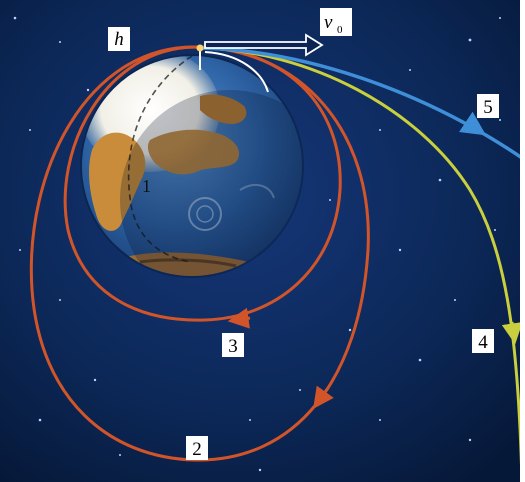 This screenshot has height=482, width=525. I want to click on label-orbit-3-text: 3, so click(233, 346).